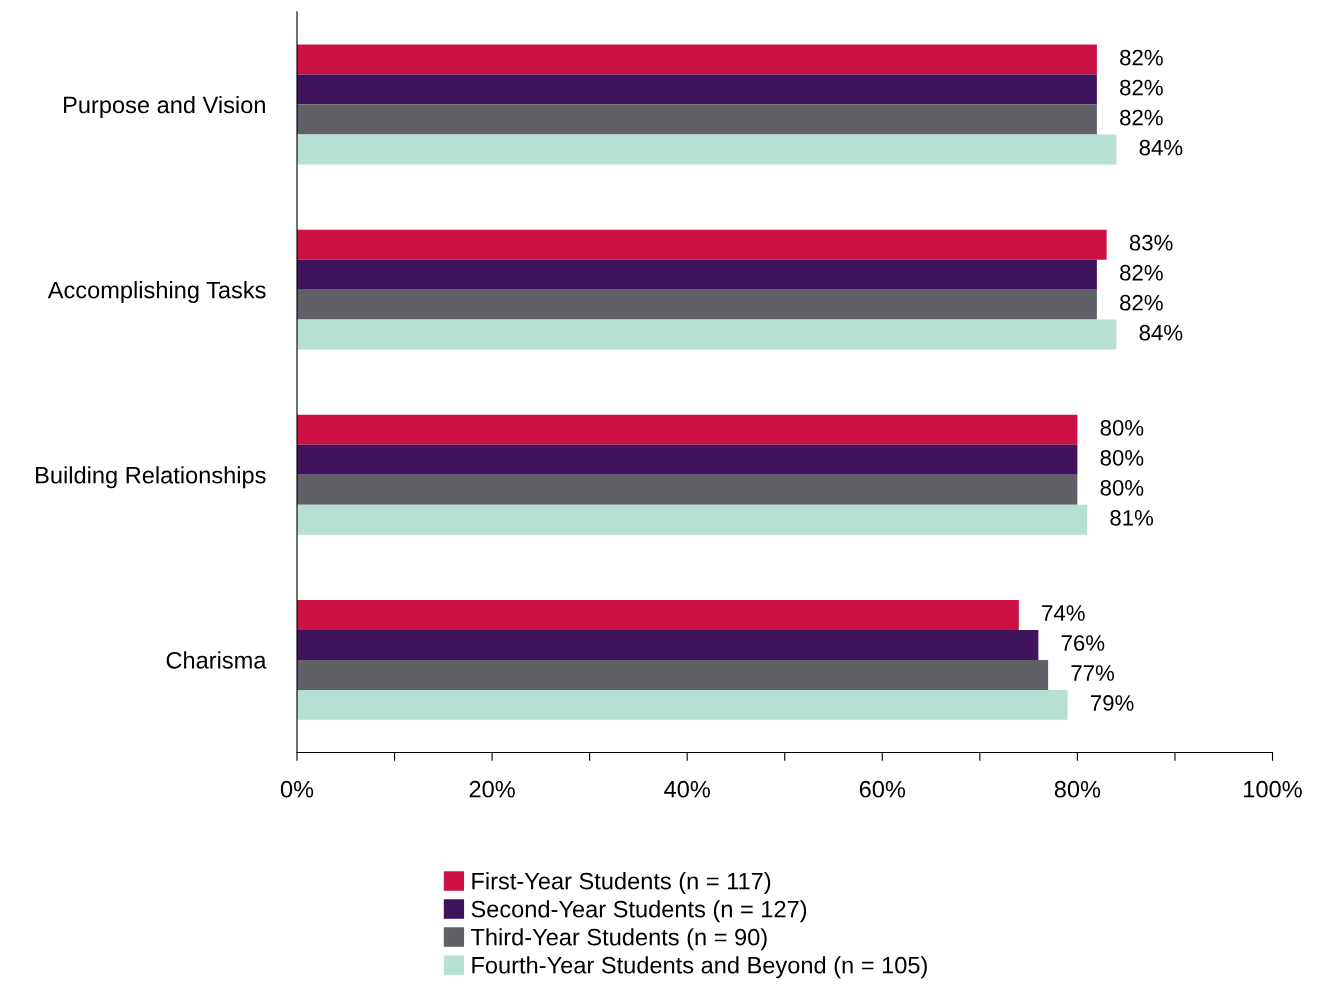 This screenshot has width=1320, height=994. Describe the element at coordinates (699, 967) in the screenshot. I see `legend-label: Fourth-Year Students and Beyond (n = 105)` at that location.